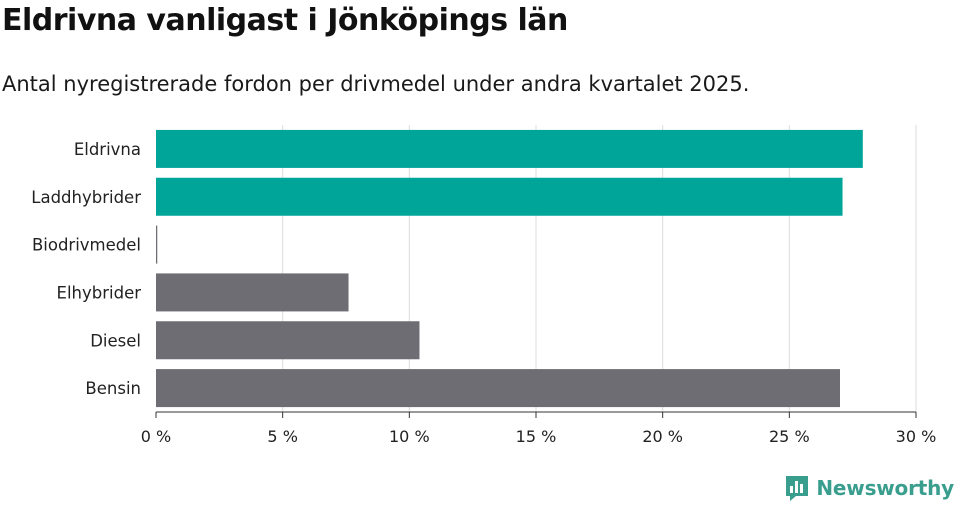 This screenshot has height=505, width=960. I want to click on category-label: Bensin, so click(113, 388).